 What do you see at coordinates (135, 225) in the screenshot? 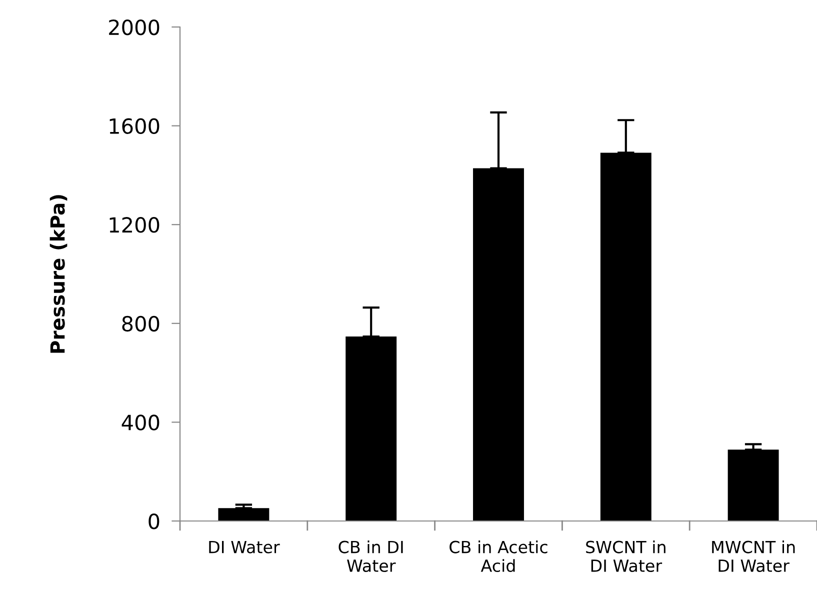
I see `y-tick-label: 1200` at bounding box center [135, 225].